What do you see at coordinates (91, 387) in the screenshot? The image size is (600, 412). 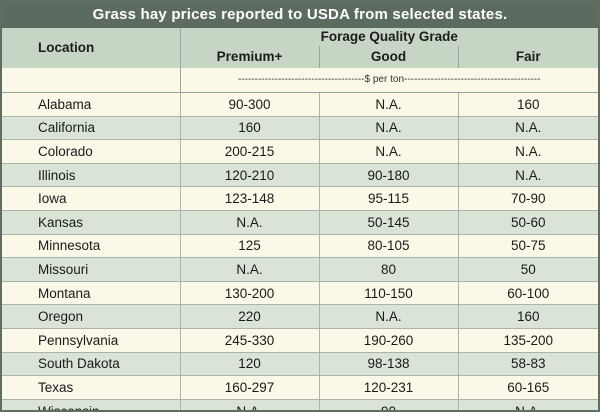 I see `location-cell: Texas` at bounding box center [91, 387].